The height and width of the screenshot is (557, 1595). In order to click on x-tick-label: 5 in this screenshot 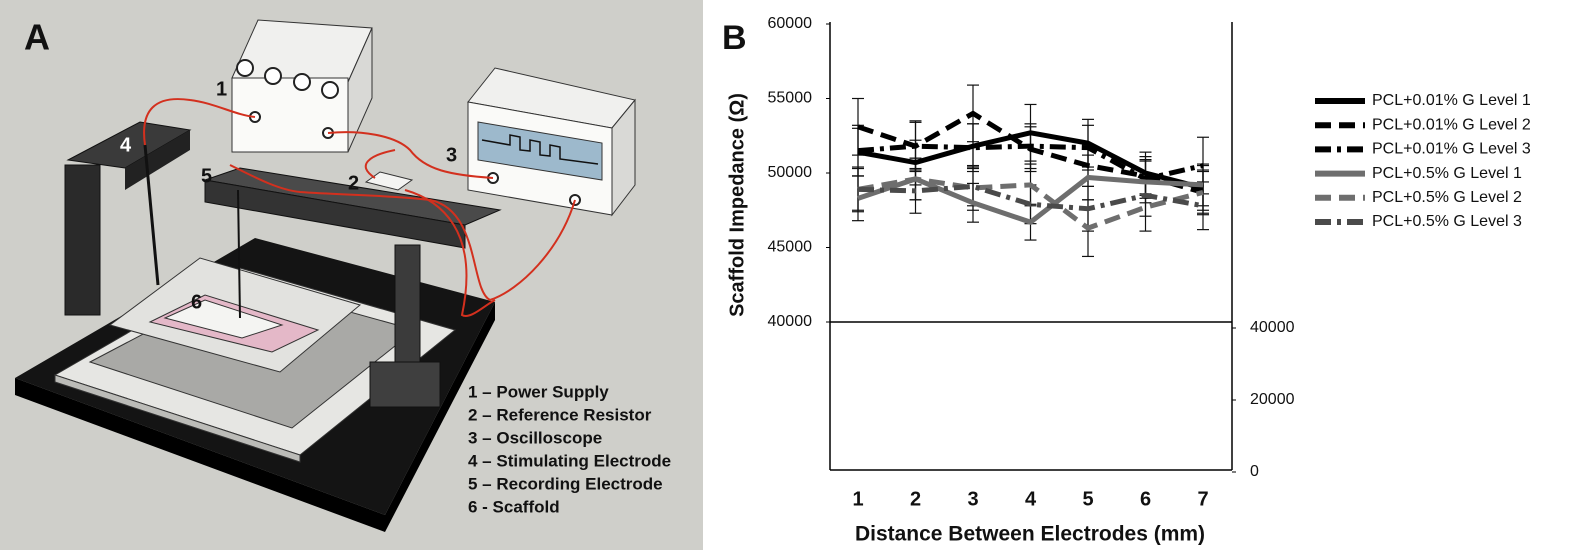, I will do `click(1087, 499)`.